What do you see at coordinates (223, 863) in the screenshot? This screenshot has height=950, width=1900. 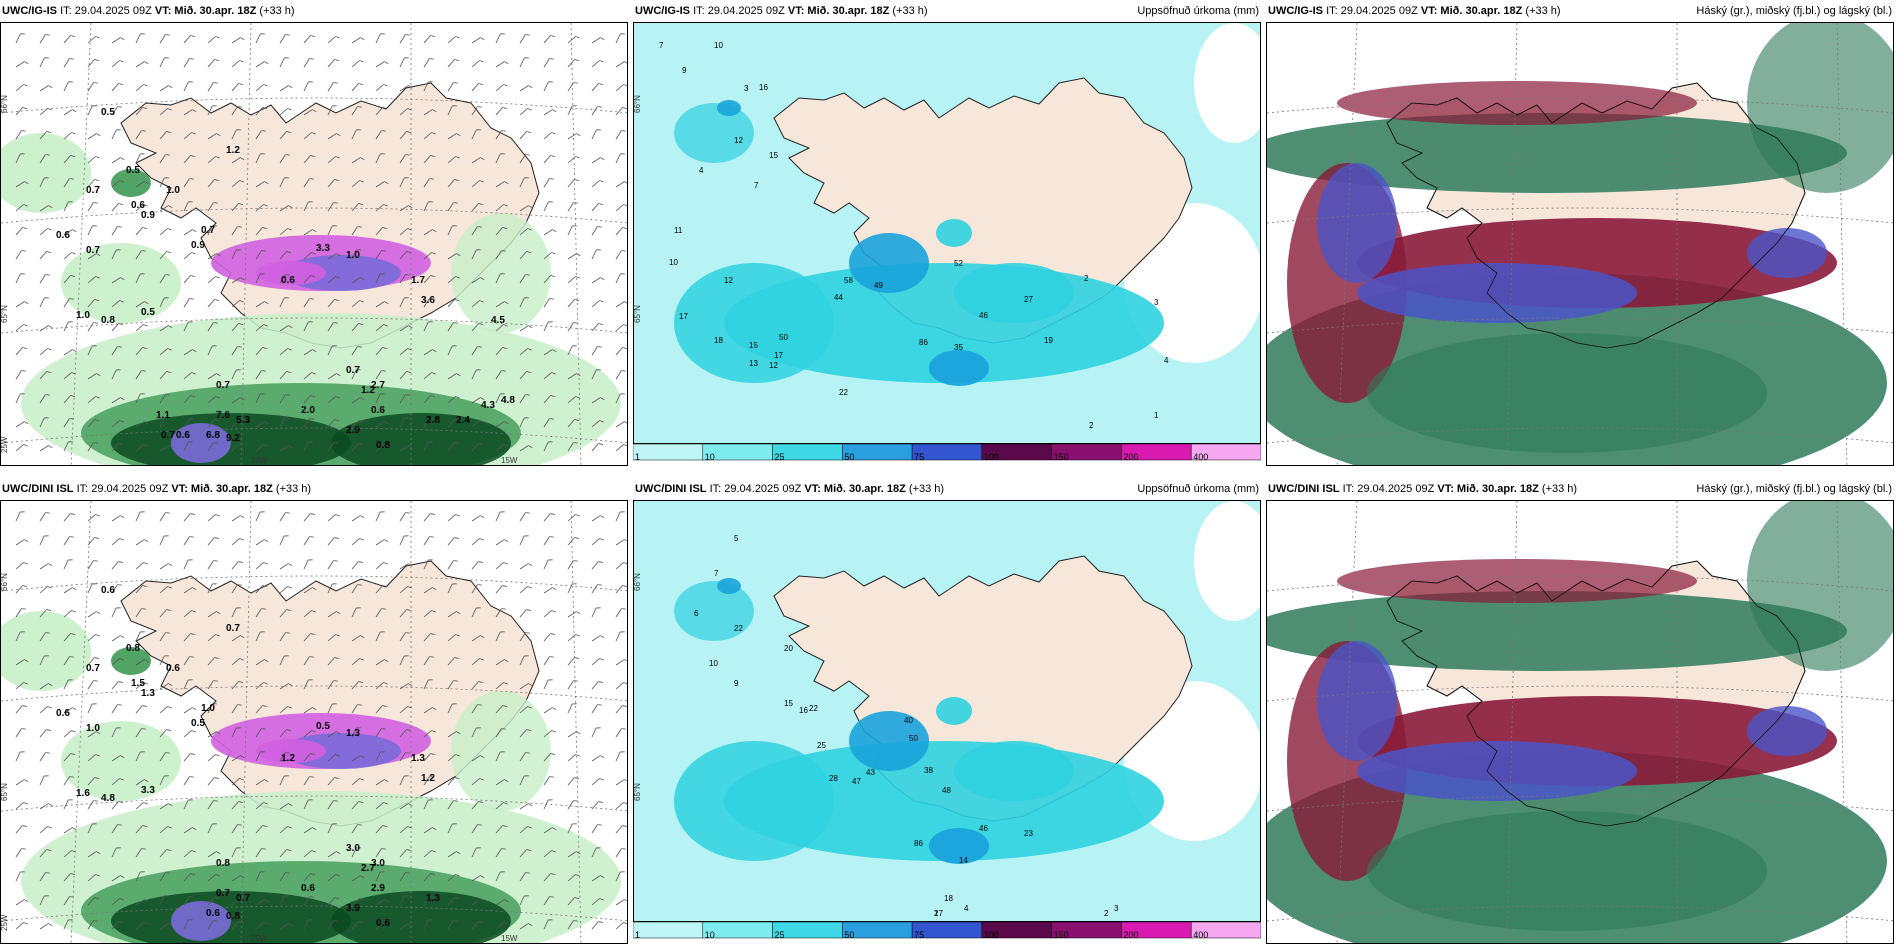 I see `value-label: 0.8` at bounding box center [223, 863].